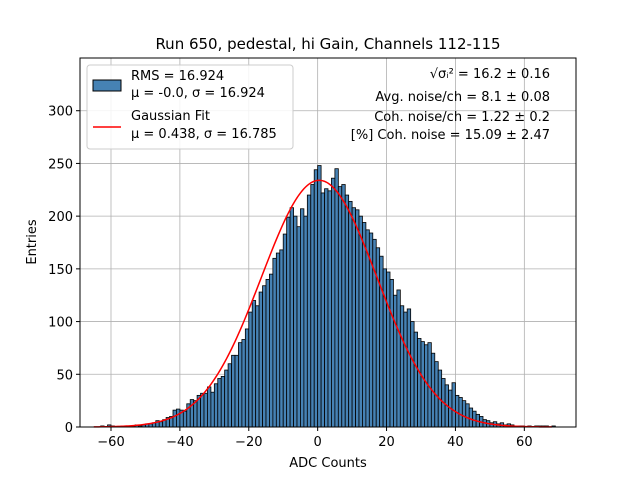 This screenshot has height=480, width=640. I want to click on x-tick-label: 0, so click(318, 442).